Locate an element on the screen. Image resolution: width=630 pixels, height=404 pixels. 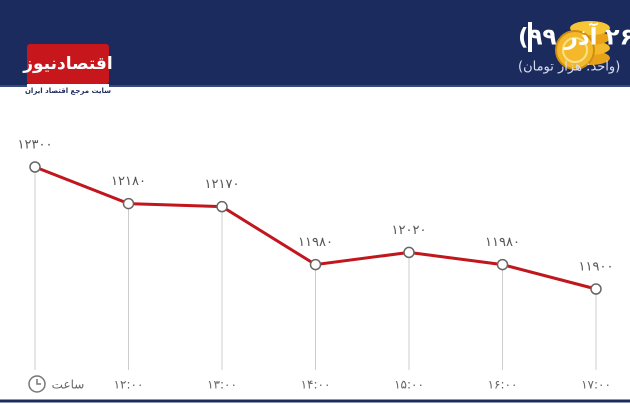
logo: اقتصادنیوز سایت مرجع اقتصاد ایران is located at coordinates (67, 71).